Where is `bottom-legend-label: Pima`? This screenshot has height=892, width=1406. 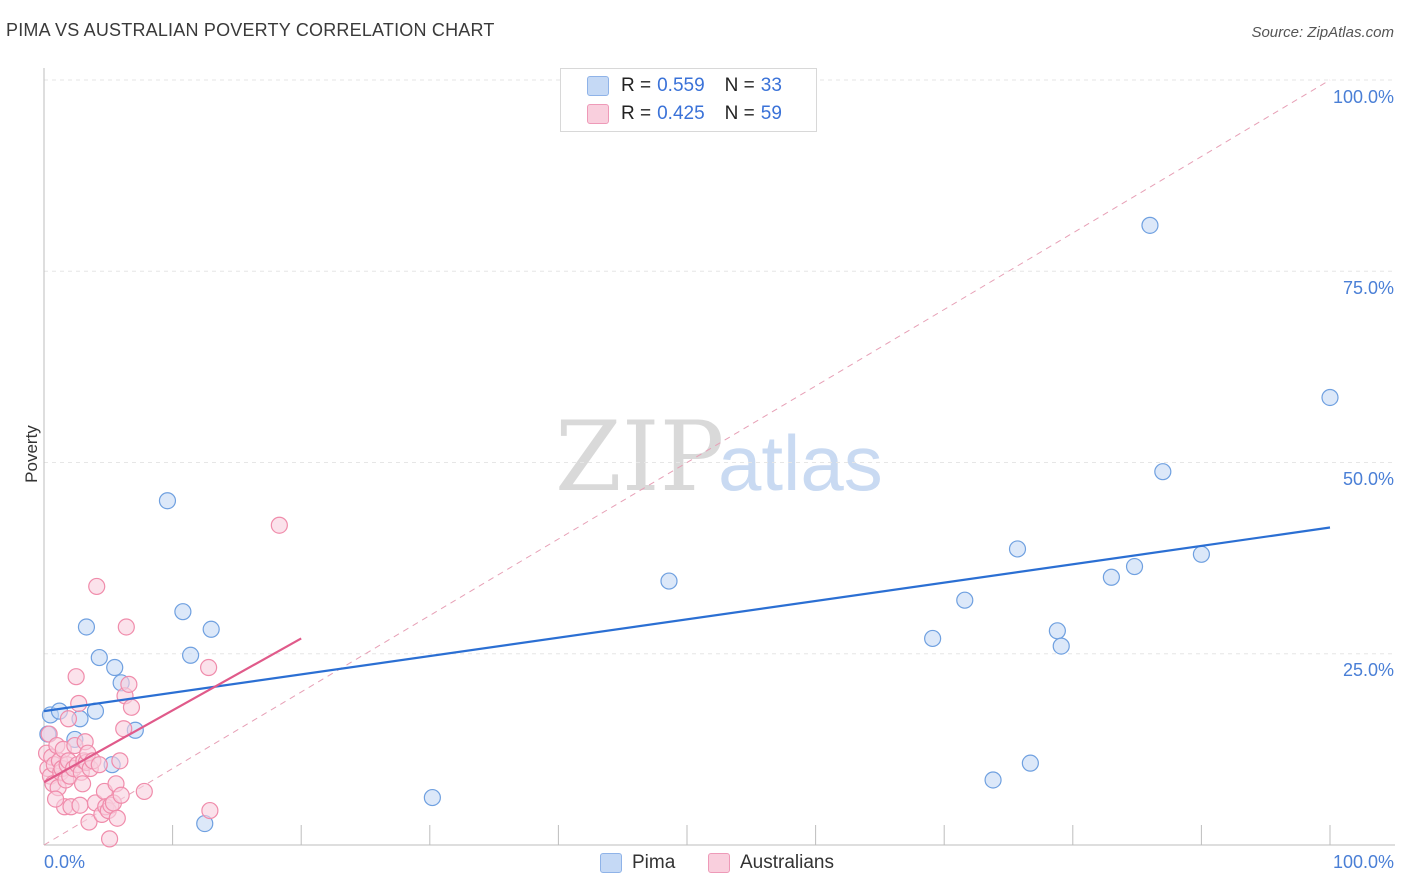 bottom-legend-label: Pima is located at coordinates (654, 862).